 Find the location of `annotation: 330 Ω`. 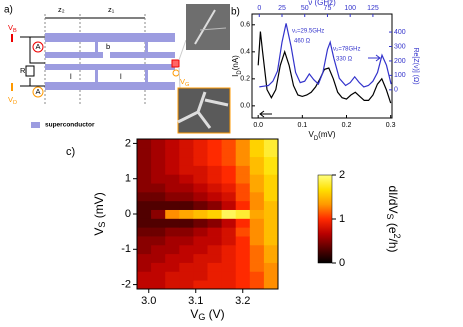

annotation: 330 Ω is located at coordinates (344, 60).